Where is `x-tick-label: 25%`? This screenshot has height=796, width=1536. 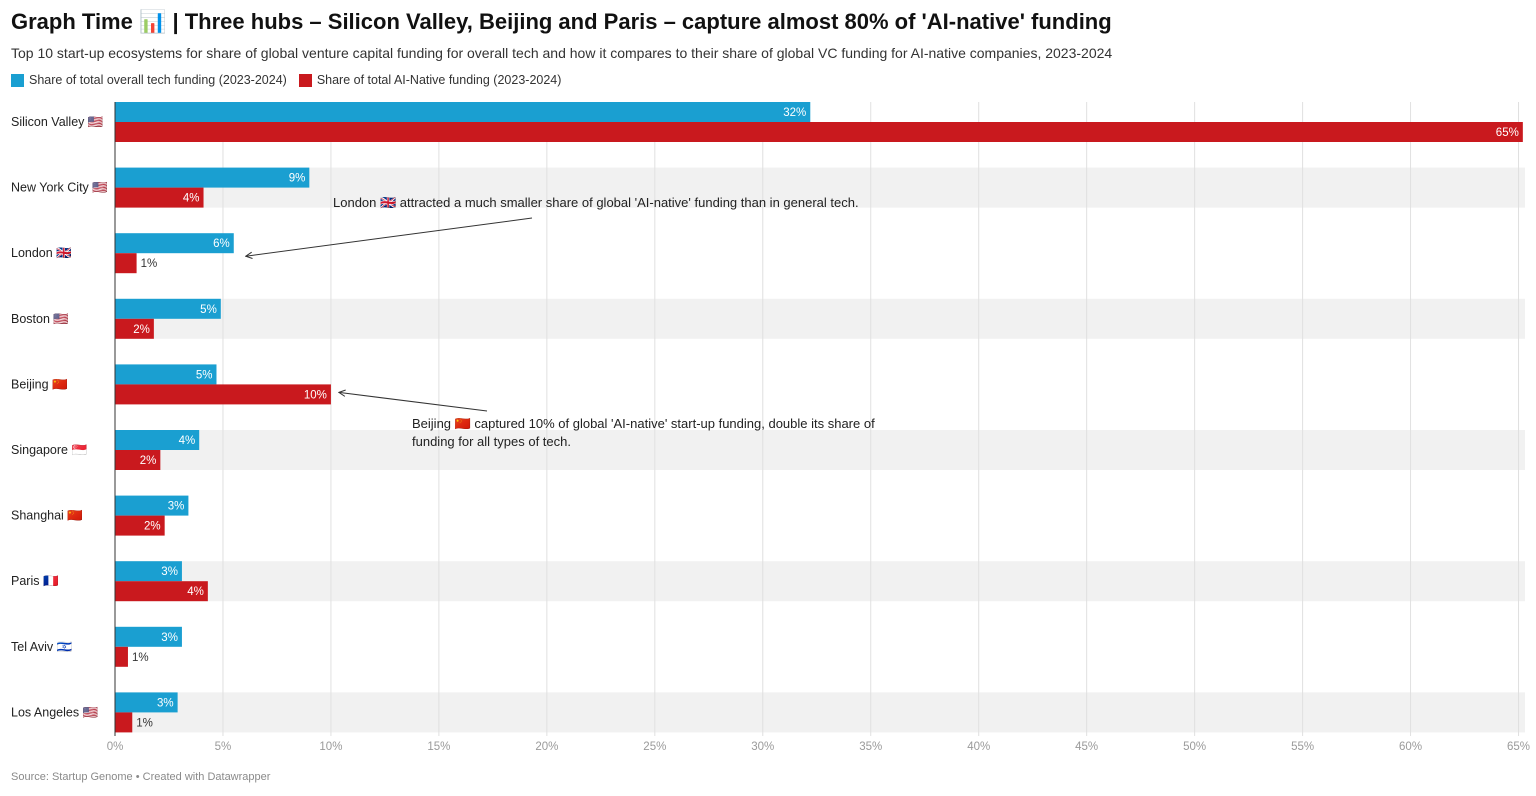
x-tick-label: 25% is located at coordinates (654, 747).